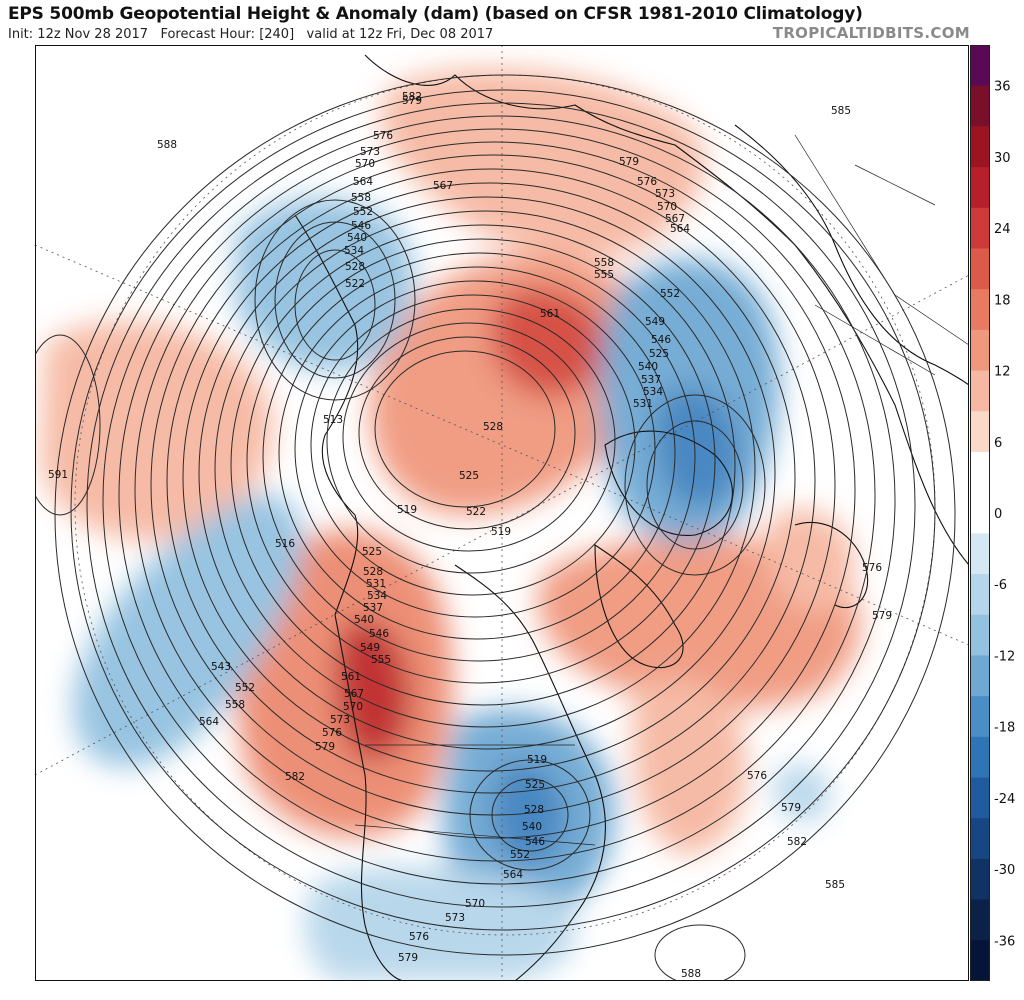 This screenshot has width=1024, height=1000. I want to click on positive-anomaly-atlantic, so click(689, 766).